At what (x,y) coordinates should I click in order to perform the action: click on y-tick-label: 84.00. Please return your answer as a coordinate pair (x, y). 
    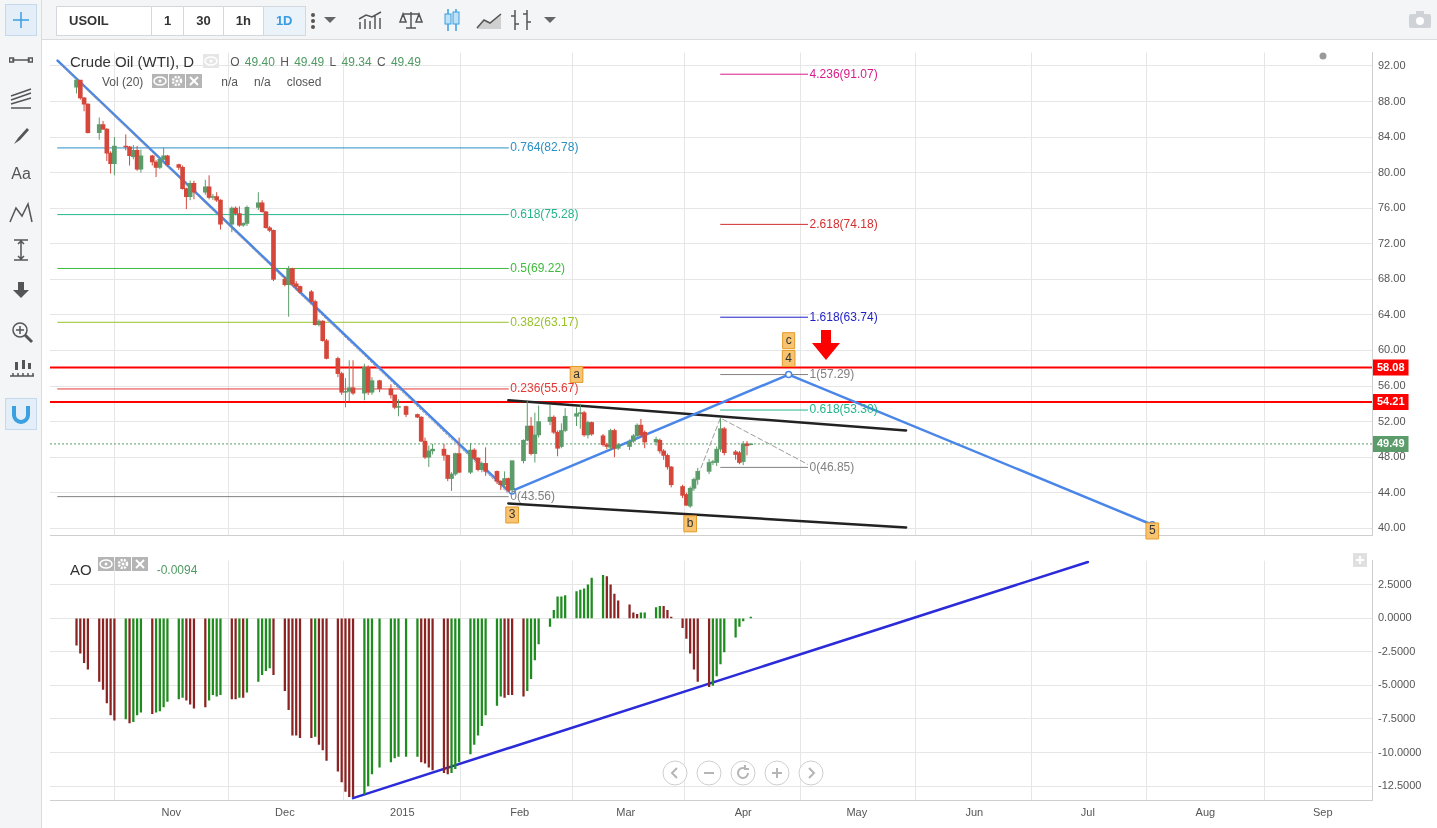
    Looking at the image, I should click on (1392, 136).